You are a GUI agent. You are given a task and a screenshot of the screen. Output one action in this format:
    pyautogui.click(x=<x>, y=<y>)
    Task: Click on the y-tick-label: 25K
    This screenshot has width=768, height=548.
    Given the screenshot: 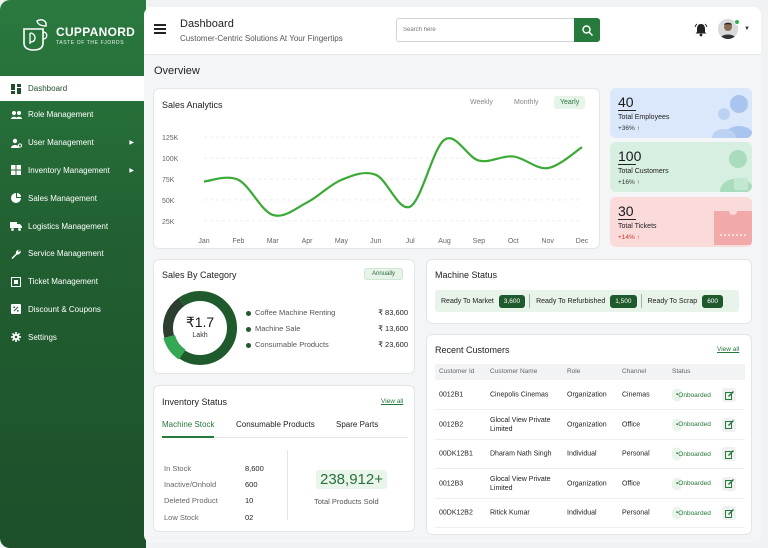 What is the action you would take?
    pyautogui.click(x=168, y=222)
    